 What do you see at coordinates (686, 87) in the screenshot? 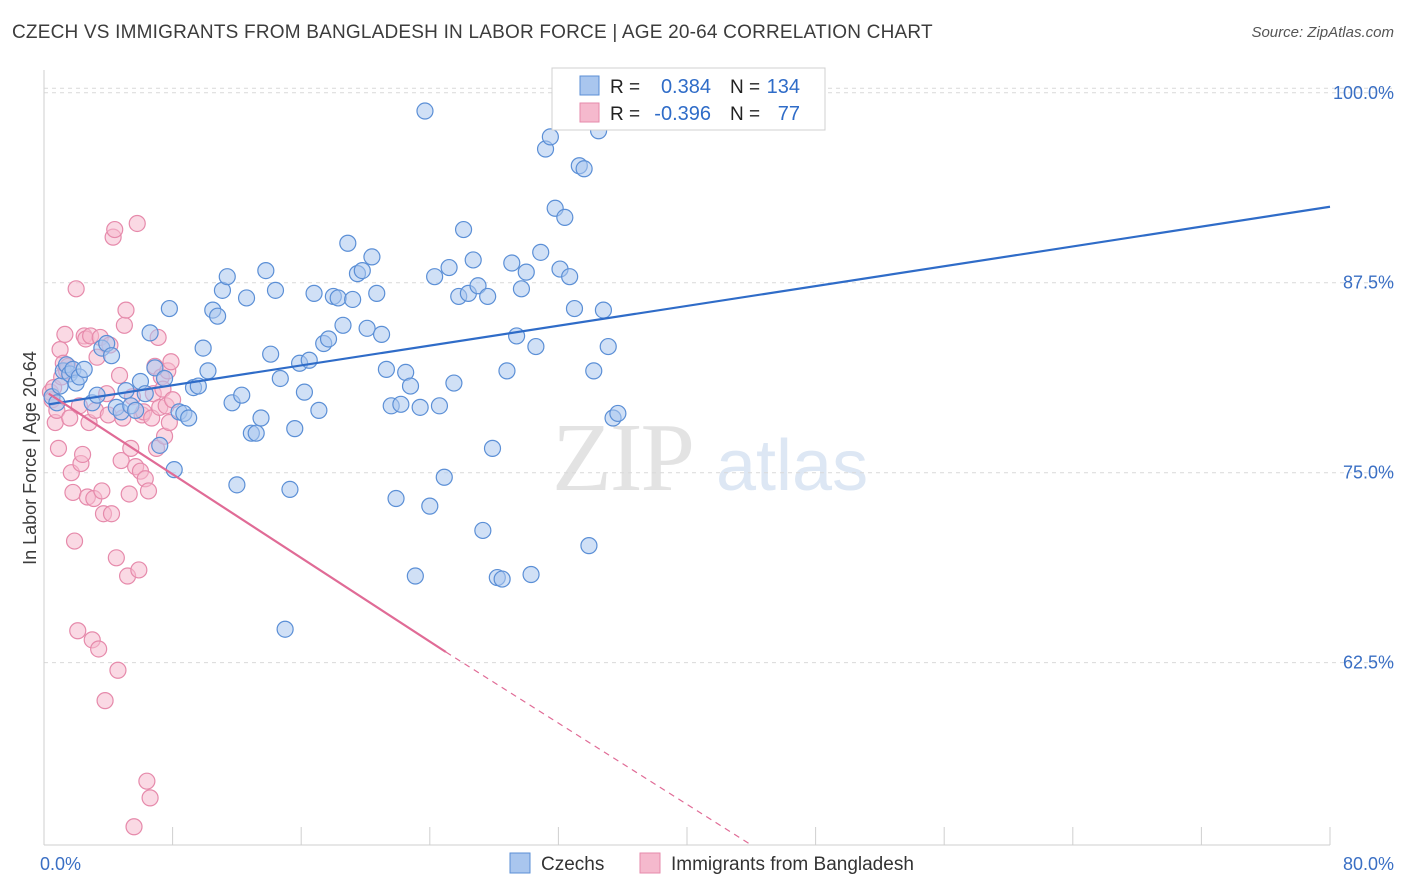
I see `stats-czechs-r-value: 0.384` at bounding box center [686, 87].